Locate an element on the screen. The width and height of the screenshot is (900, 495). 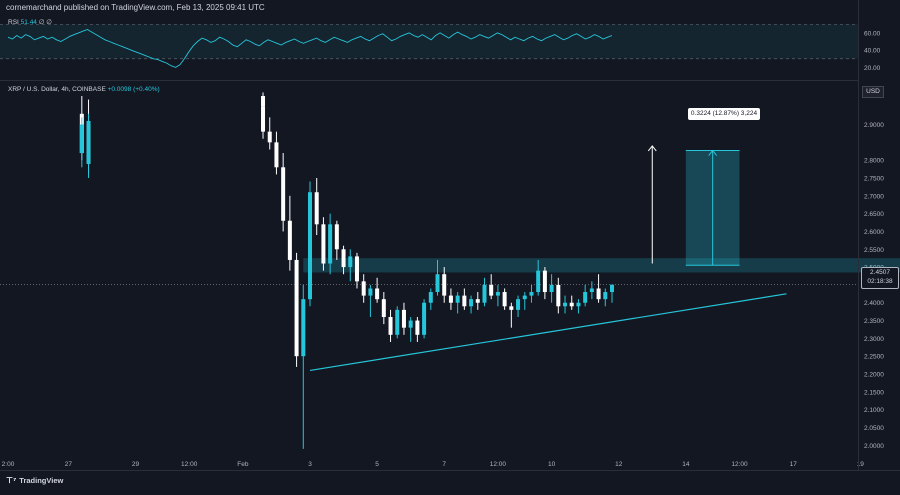
time-tick-label: 29 is located at coordinates (136, 464).